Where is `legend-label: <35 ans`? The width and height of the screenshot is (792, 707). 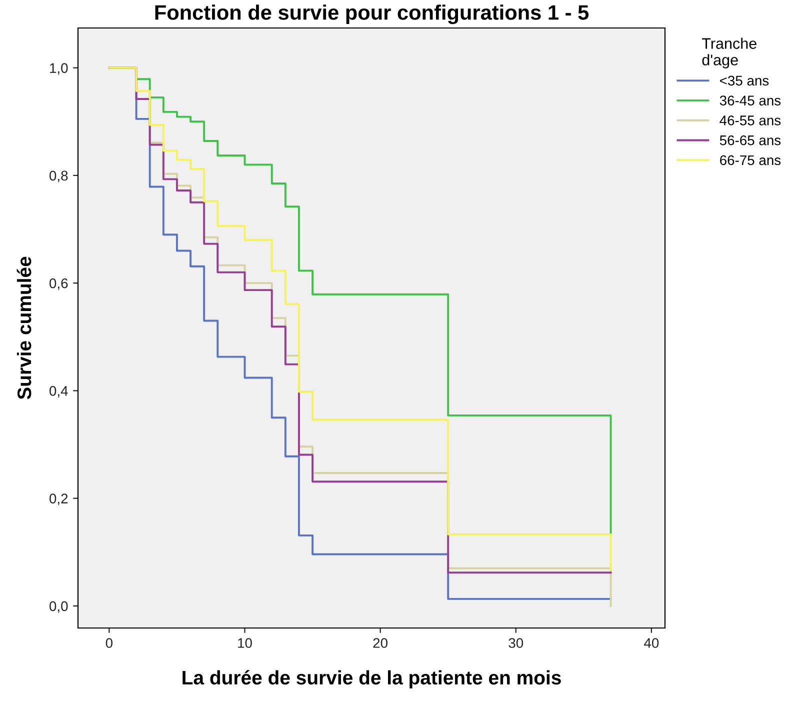
legend-label: <35 ans is located at coordinates (744, 81).